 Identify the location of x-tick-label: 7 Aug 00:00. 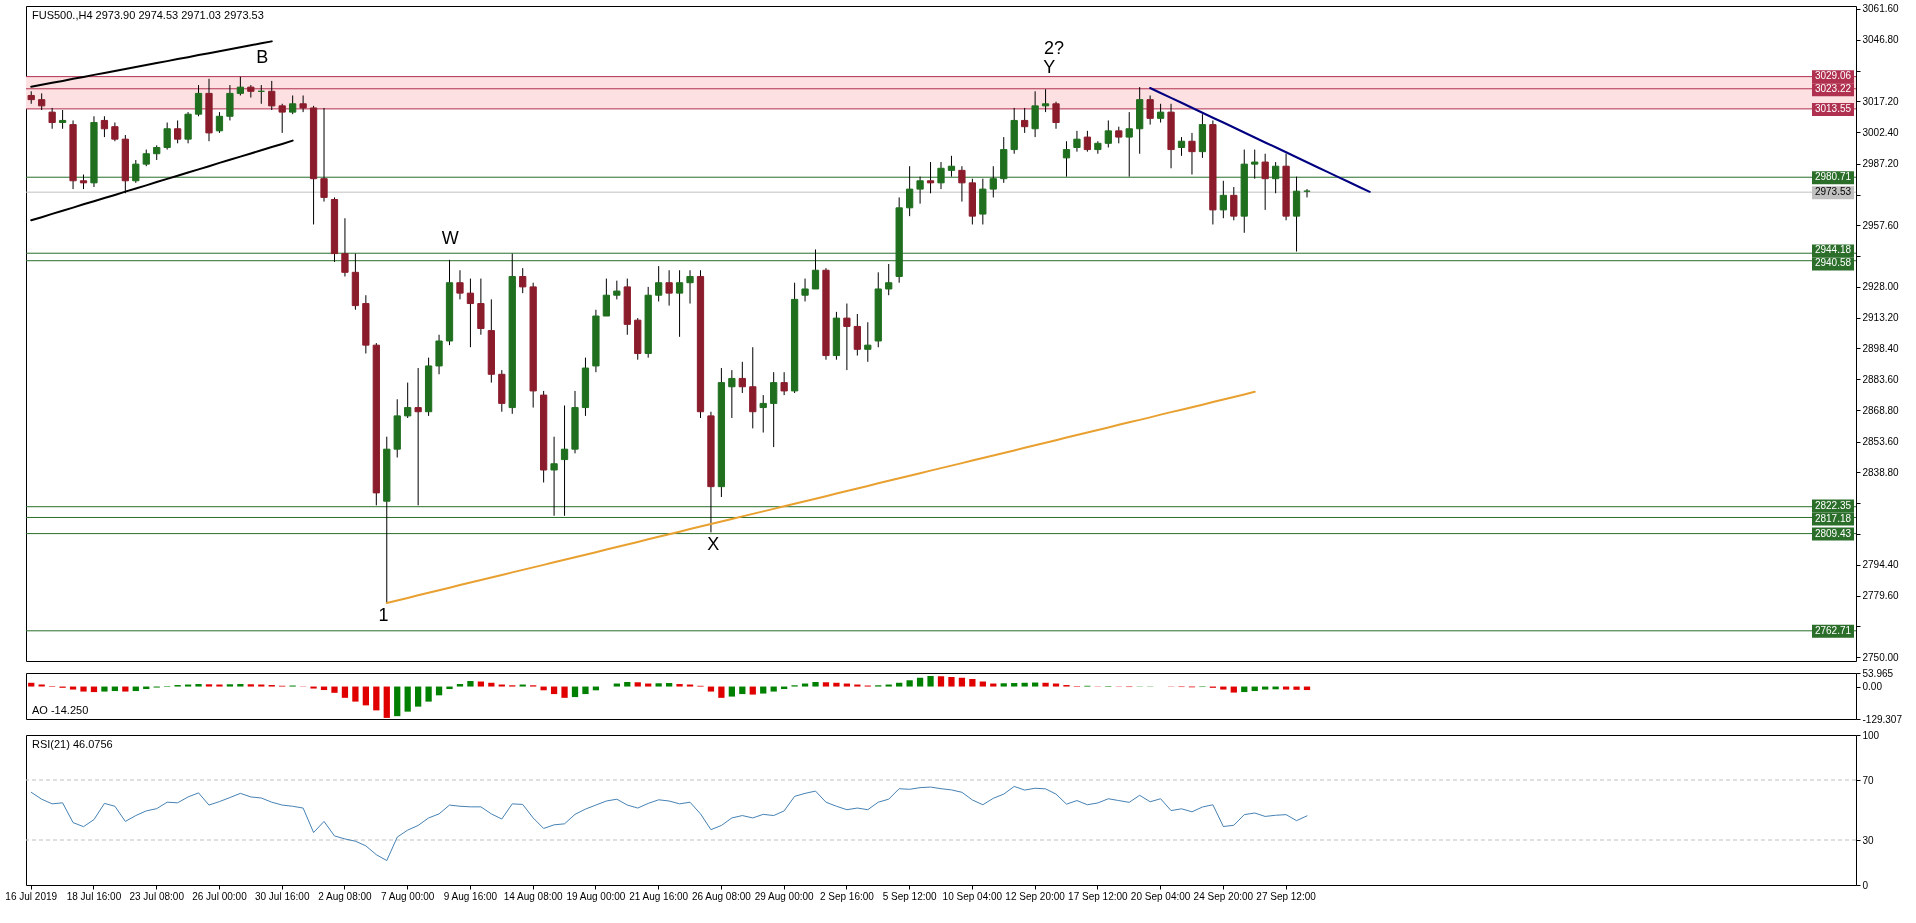
(407, 896).